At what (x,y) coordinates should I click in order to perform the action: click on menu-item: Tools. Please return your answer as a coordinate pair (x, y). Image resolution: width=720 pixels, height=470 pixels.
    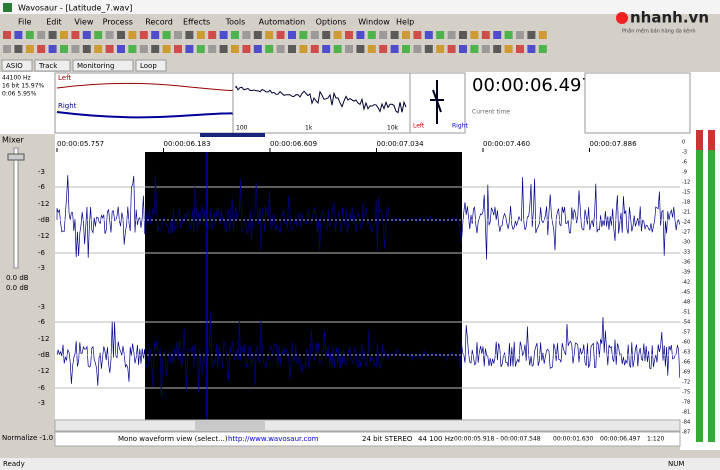
    Looking at the image, I should click on (235, 22).